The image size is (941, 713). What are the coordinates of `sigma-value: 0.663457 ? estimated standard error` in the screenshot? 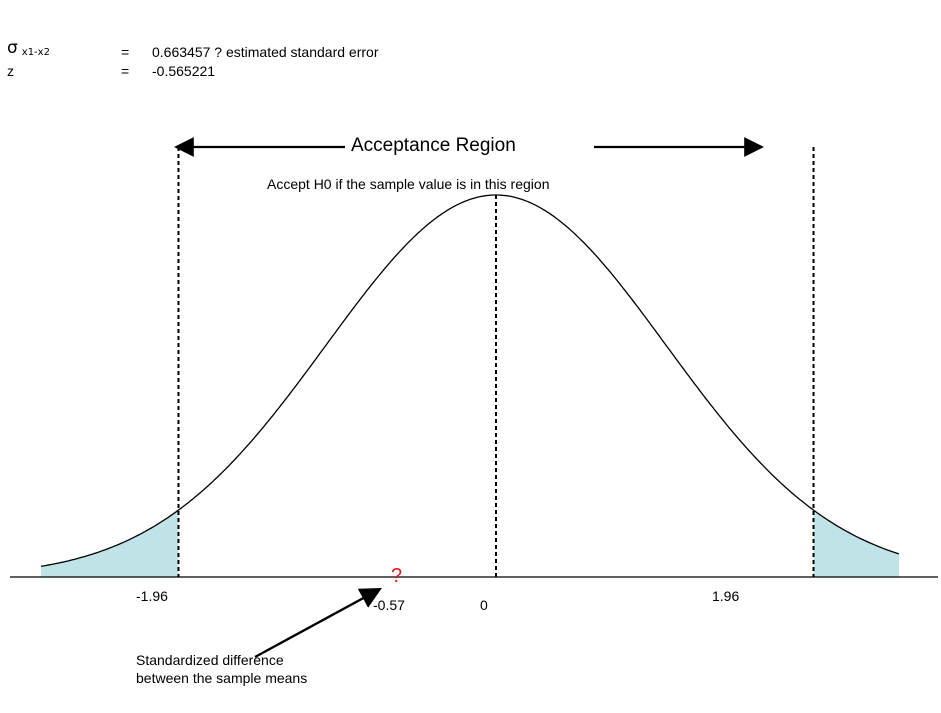 It's located at (265, 52).